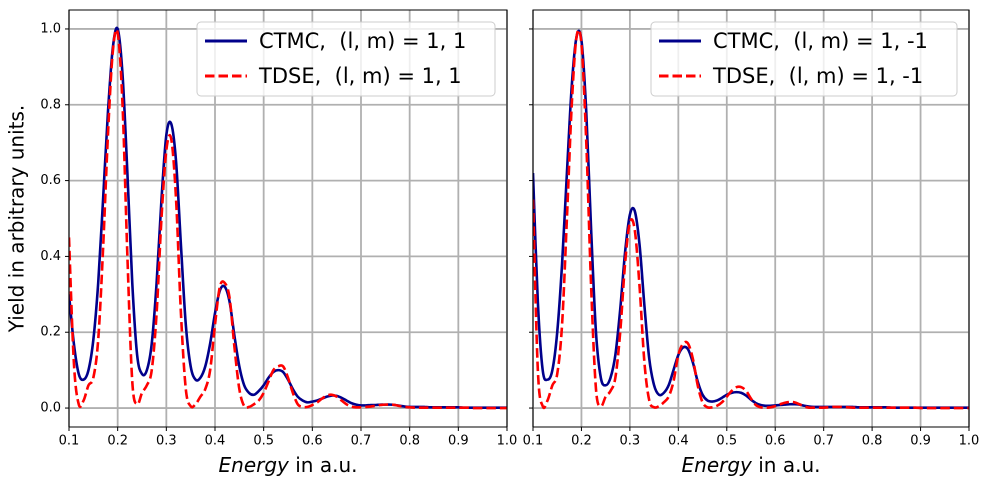  I want to click on legend-label: TDSE, (l, m) = 1, -1, so click(817, 76).